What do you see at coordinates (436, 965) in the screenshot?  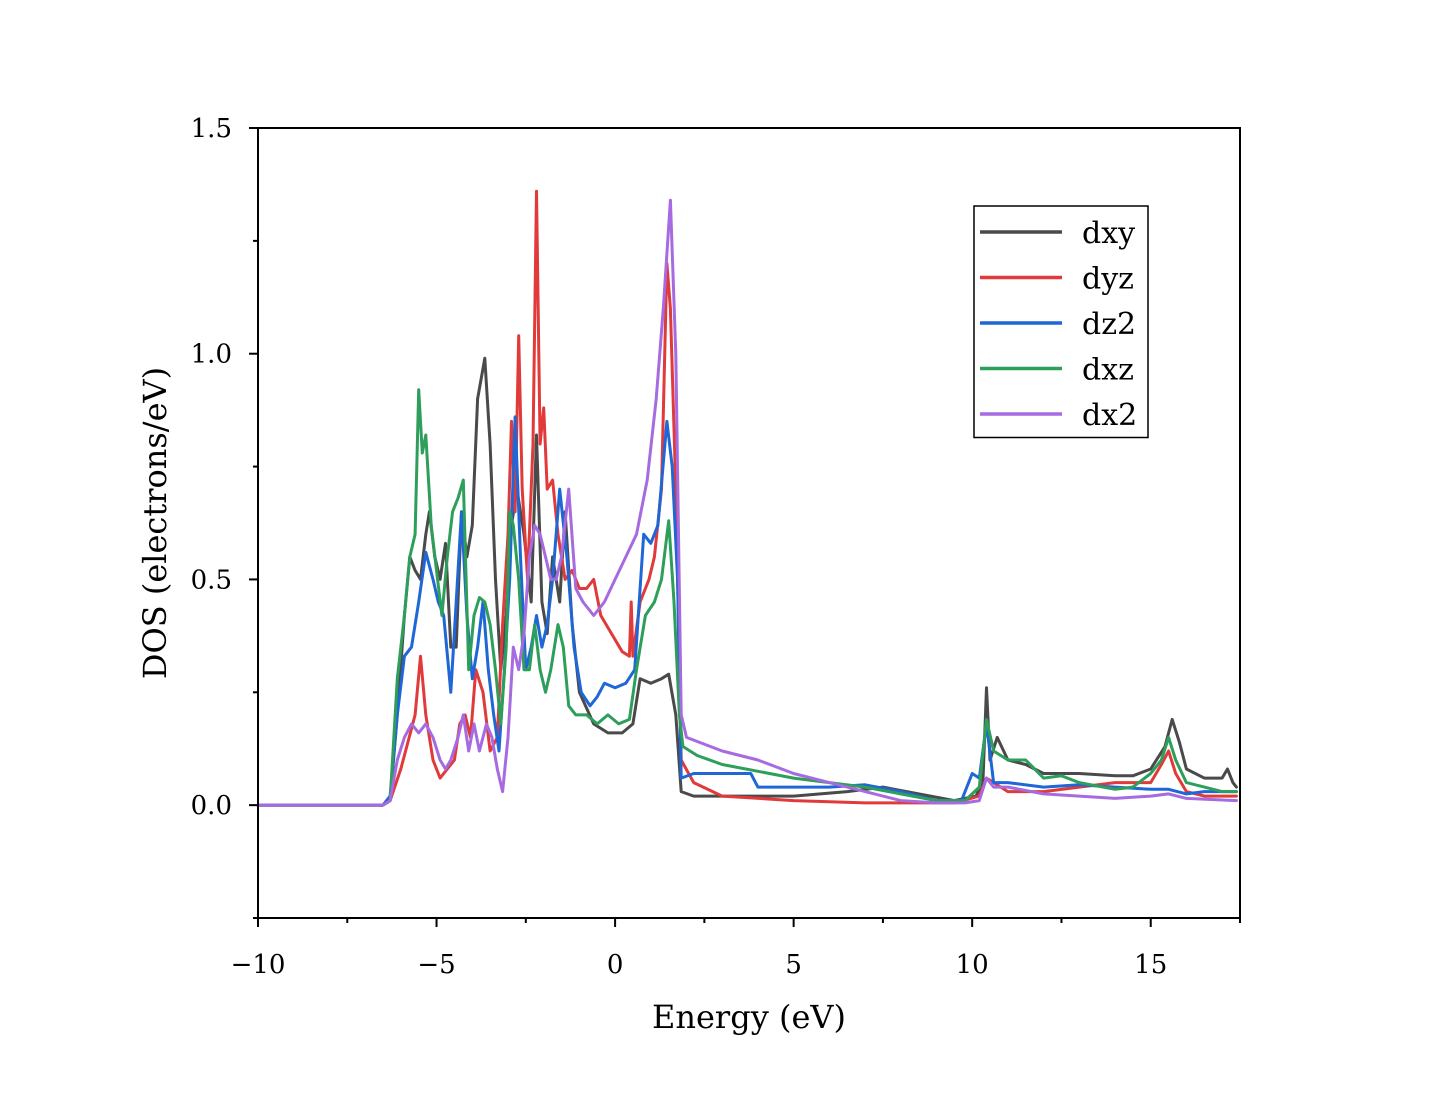 I see `x-tick-label: −5` at bounding box center [436, 965].